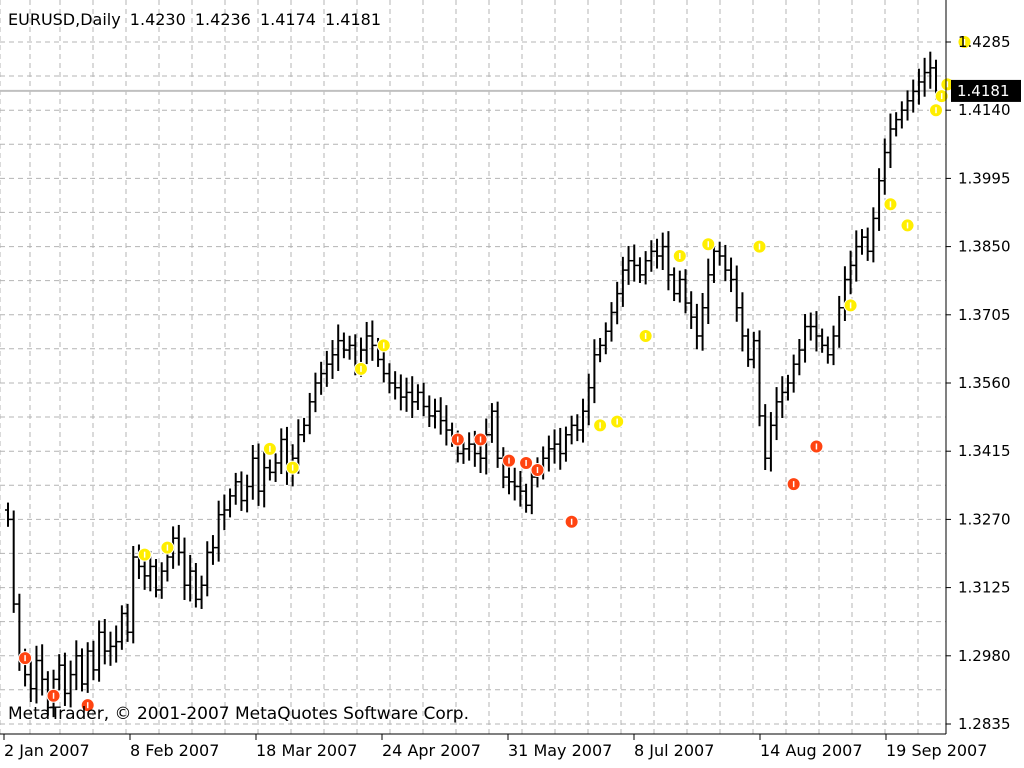 Image resolution: width=1024 pixels, height=768 pixels. What do you see at coordinates (984, 451) in the screenshot?
I see `y-tick-label-6: 1.3415` at bounding box center [984, 451].